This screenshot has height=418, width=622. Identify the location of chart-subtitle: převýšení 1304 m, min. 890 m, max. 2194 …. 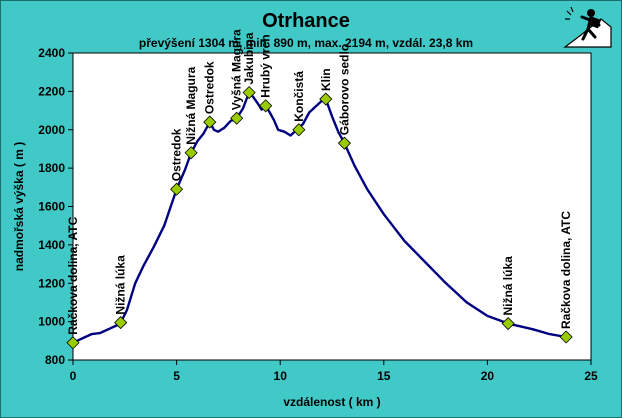
(306, 43).